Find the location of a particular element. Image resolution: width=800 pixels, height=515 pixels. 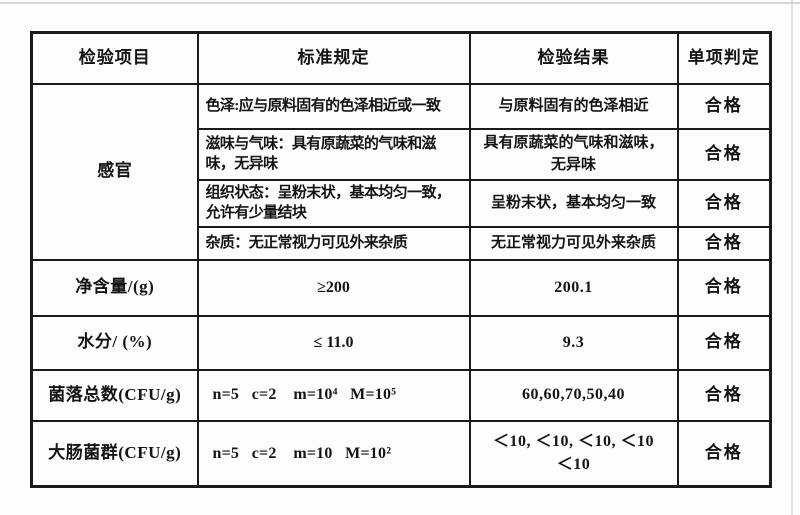

cell-result-net-content: 200.1 is located at coordinates (573, 287).